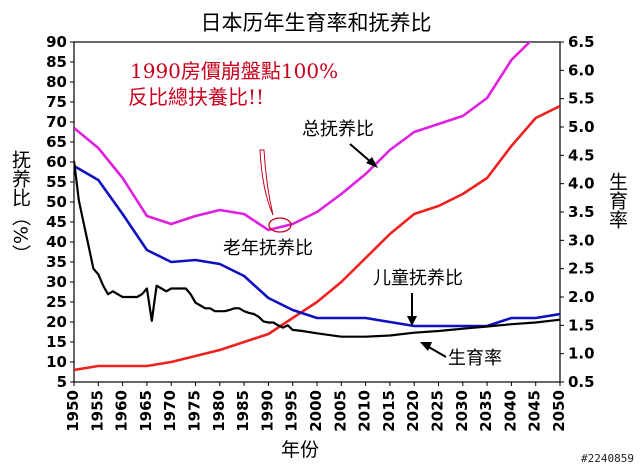 This screenshot has width=640, height=467. I want to click on x-tick-label: 2050, so click(559, 411).